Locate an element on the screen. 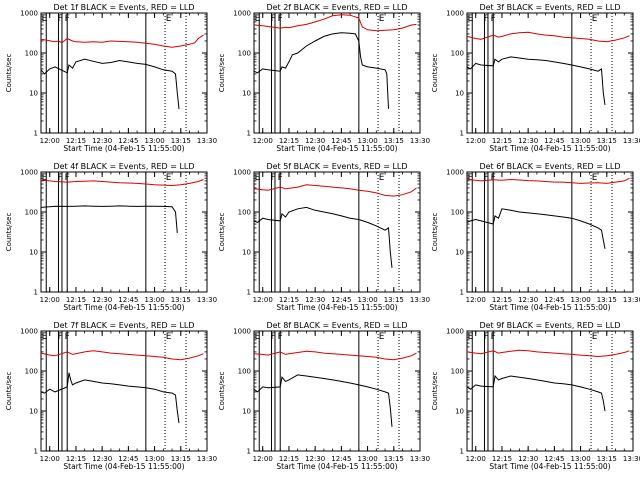 Image resolution: width=640 pixels, height=480 pixels. chart-title: Det 1f BLACK = Events, RED = LLD is located at coordinates (123, 7).